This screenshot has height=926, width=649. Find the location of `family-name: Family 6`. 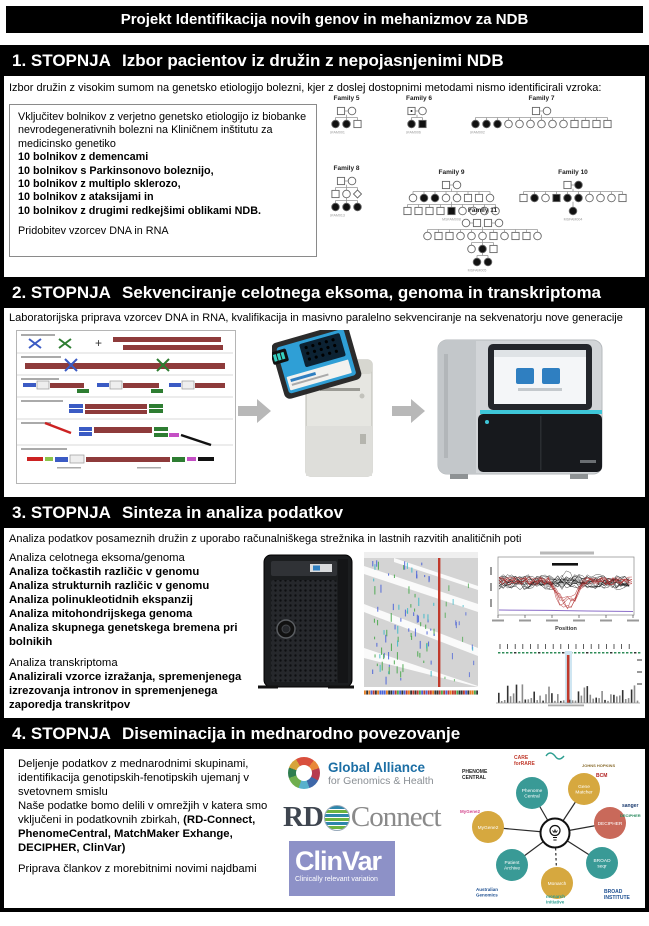

family-name: Family 6 is located at coordinates (419, 98).